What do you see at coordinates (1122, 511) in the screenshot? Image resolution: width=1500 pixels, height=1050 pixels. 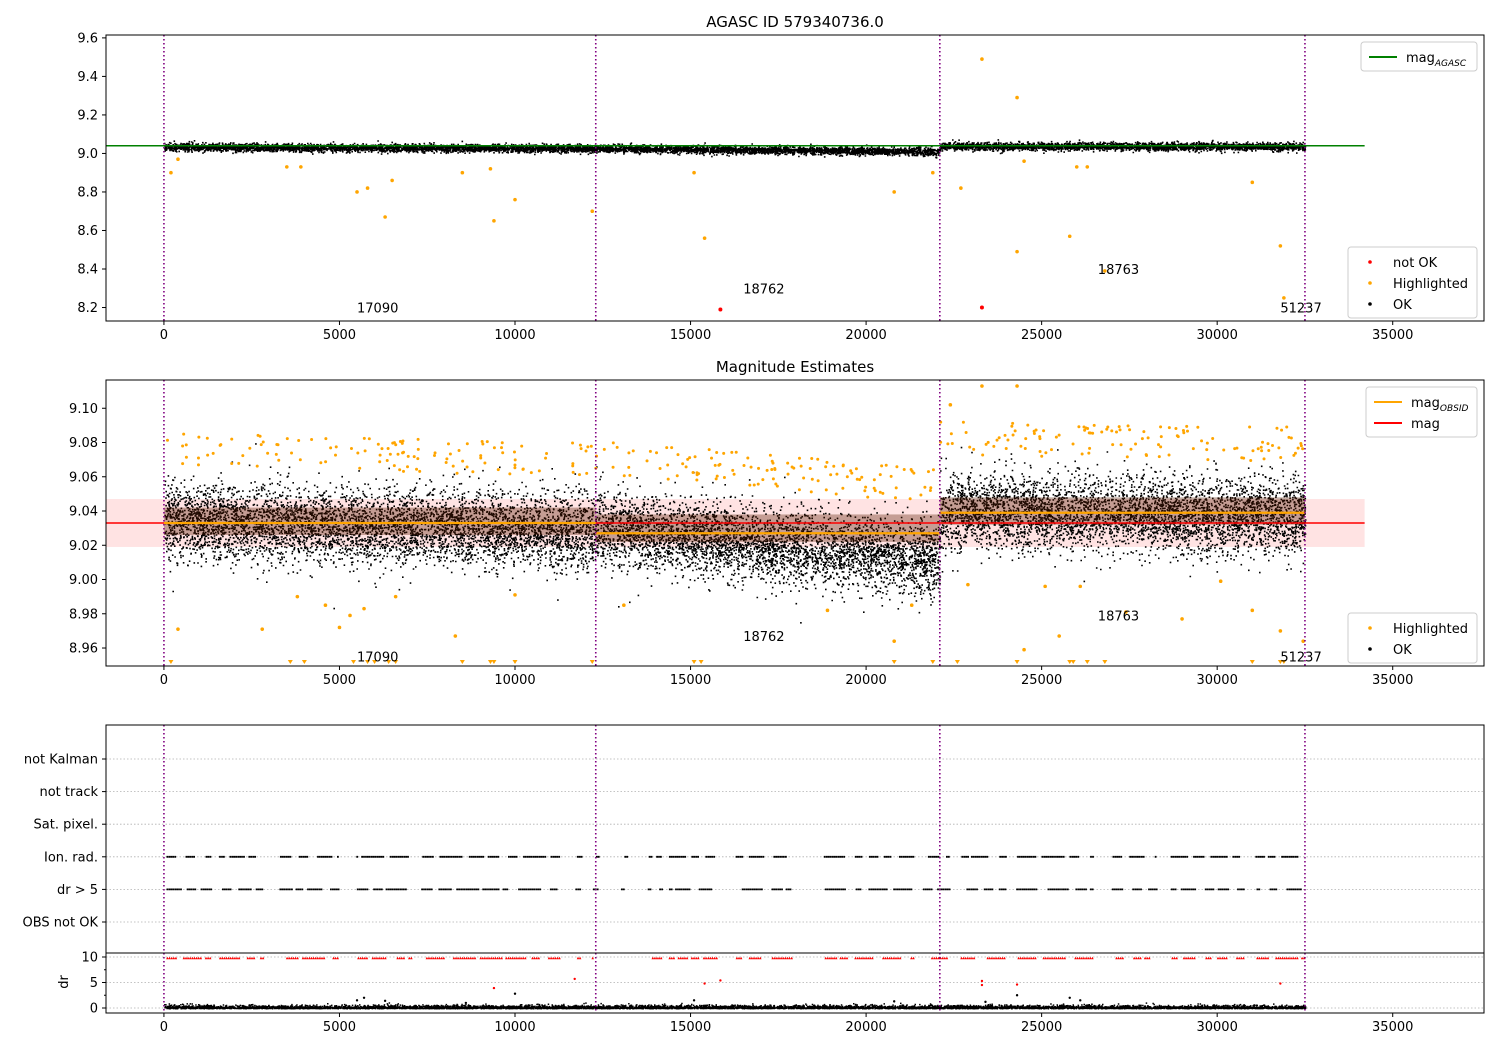 I see `mid-core-overlay` at bounding box center [1122, 511].